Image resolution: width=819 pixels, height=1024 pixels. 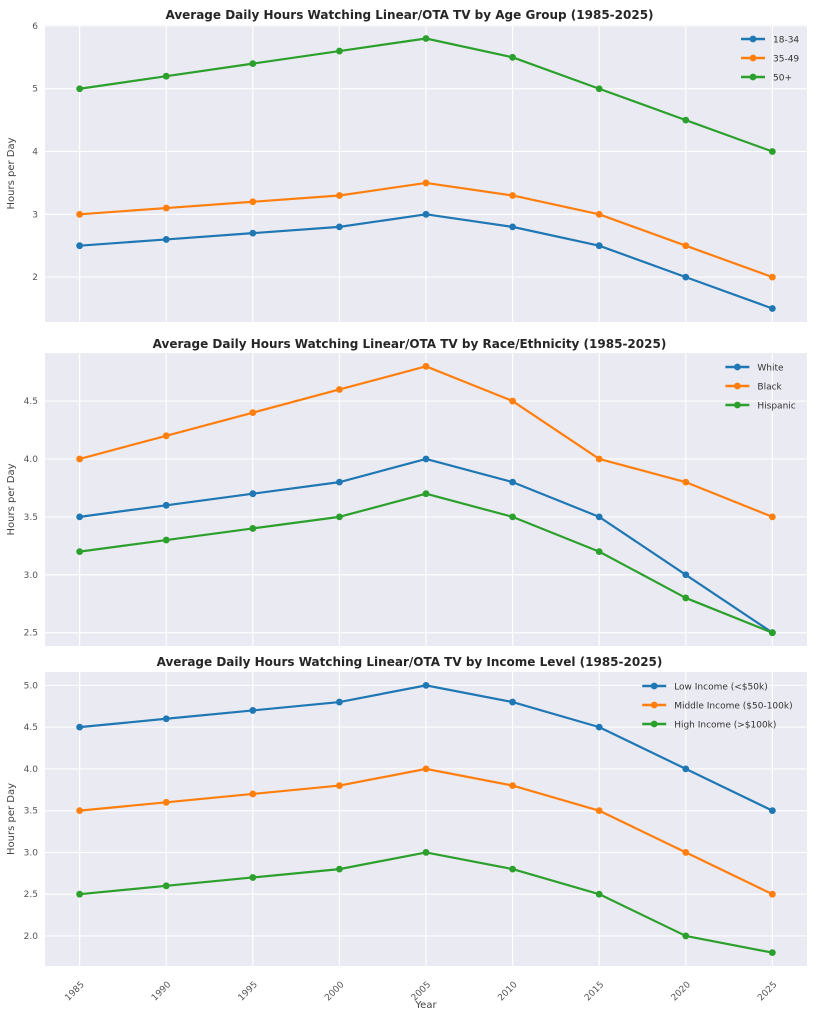 I want to click on legend-label: White, so click(x=770, y=369).